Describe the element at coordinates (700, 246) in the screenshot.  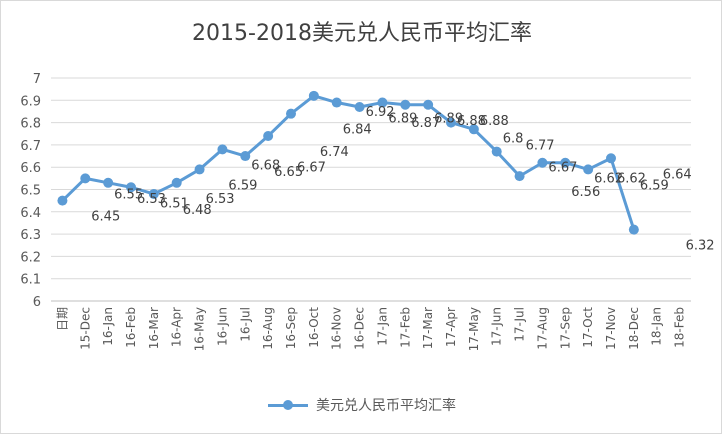
I see `data-label: 6.32` at that location.